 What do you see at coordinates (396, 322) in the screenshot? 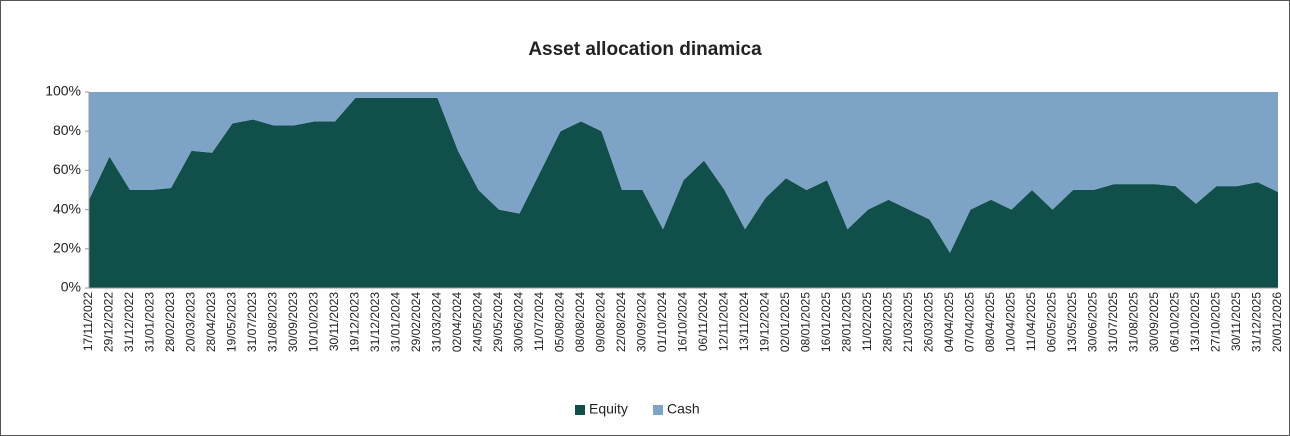
I see `x-tick-label: 31/01/2024` at bounding box center [396, 322].